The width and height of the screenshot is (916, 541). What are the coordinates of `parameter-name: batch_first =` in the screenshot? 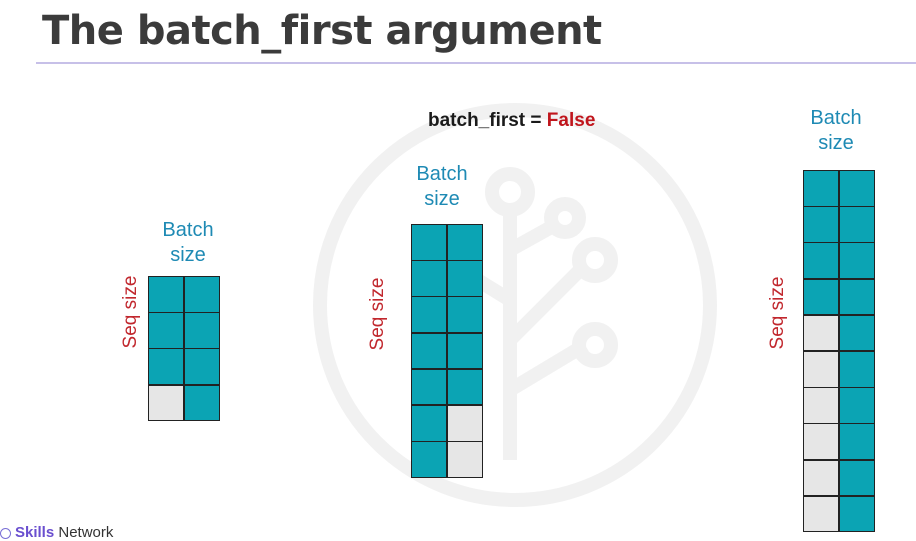 It's located at (487, 120).